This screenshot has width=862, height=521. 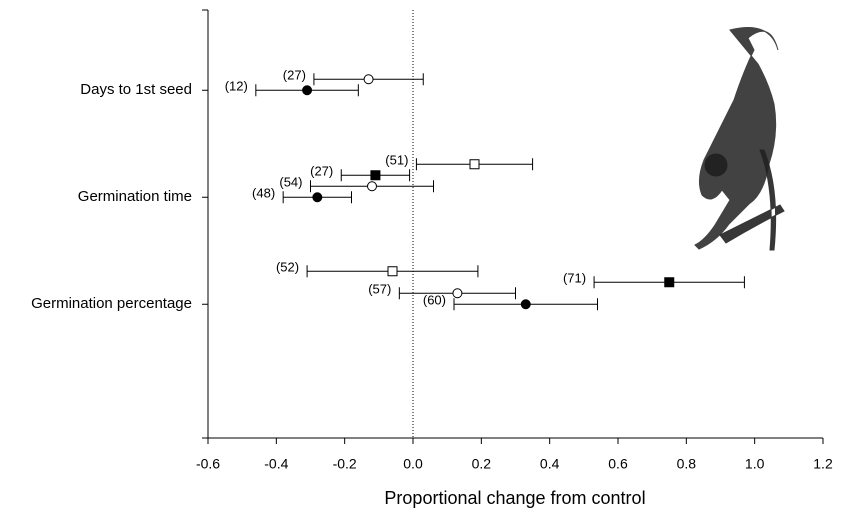 I want to click on x-tick-label: 1.2, so click(x=823, y=464).